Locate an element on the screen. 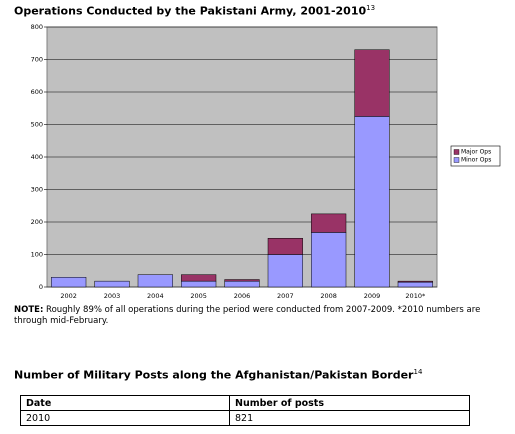  footnote-ref: 14 is located at coordinates (418, 372).